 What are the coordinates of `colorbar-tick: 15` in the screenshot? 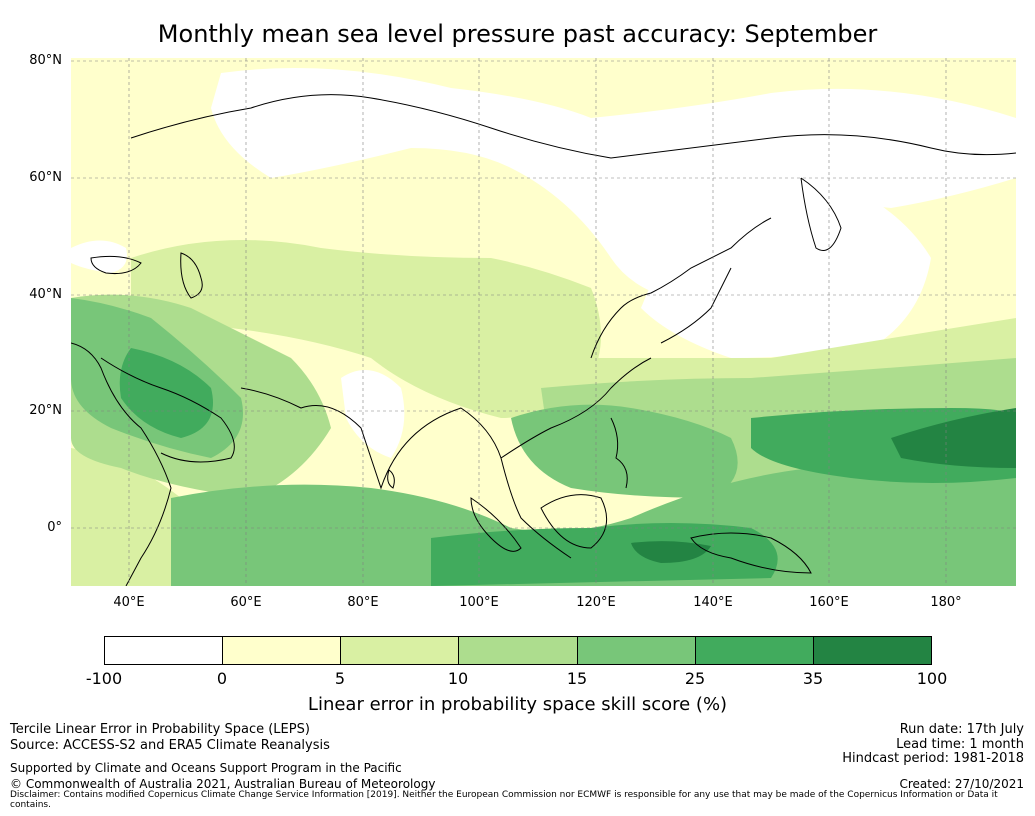 It's located at (577, 678).